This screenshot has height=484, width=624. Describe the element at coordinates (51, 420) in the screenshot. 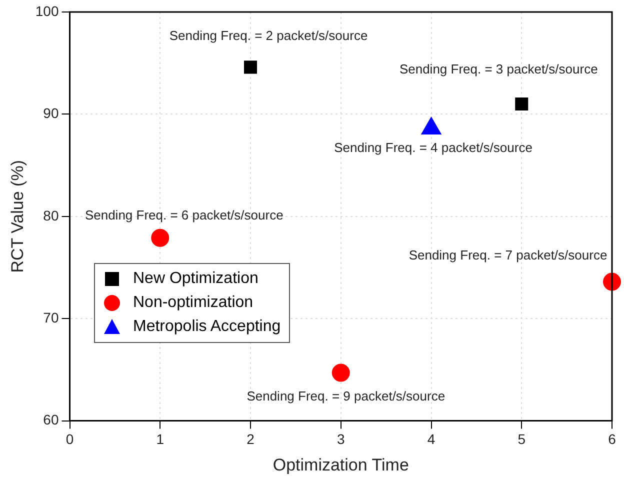

I see `y-tick-label: 60` at that location.